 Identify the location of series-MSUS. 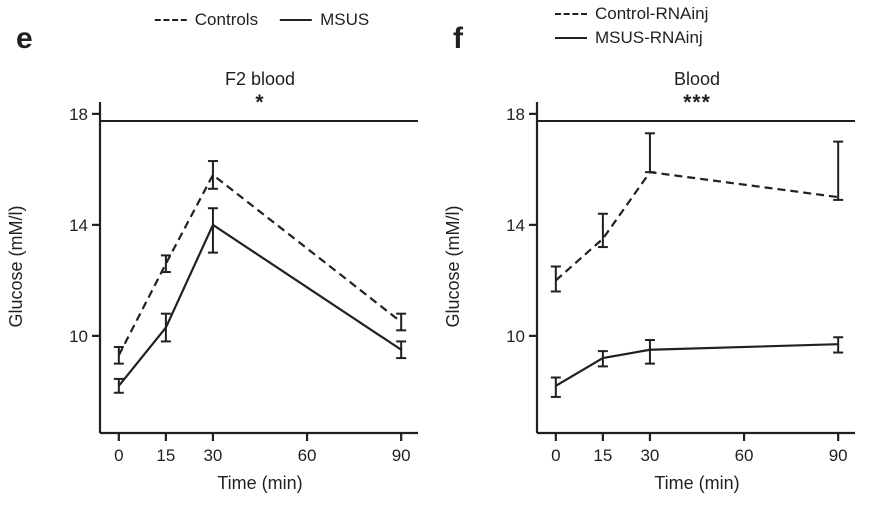
(260, 300).